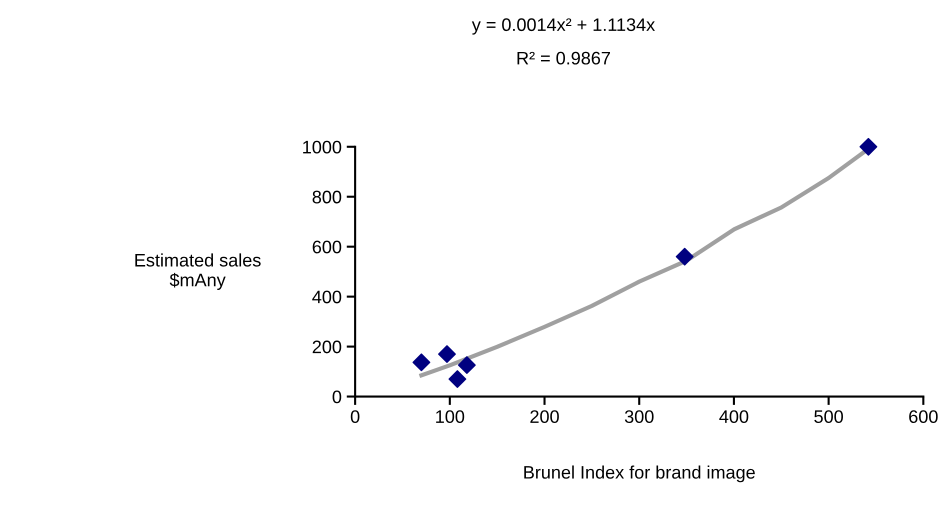 The width and height of the screenshot is (947, 515). I want to click on y-tick-label: 1000, so click(322, 147).